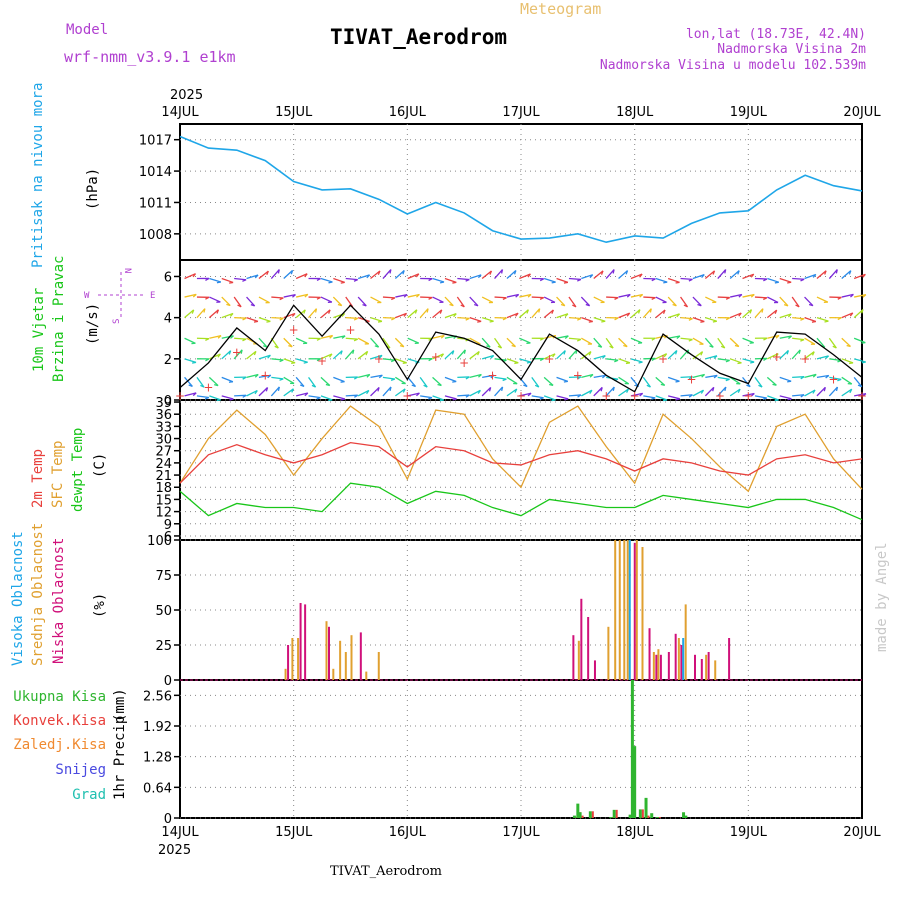  Describe the element at coordinates (649, 654) in the screenshot. I see `cloud-bar` at that location.